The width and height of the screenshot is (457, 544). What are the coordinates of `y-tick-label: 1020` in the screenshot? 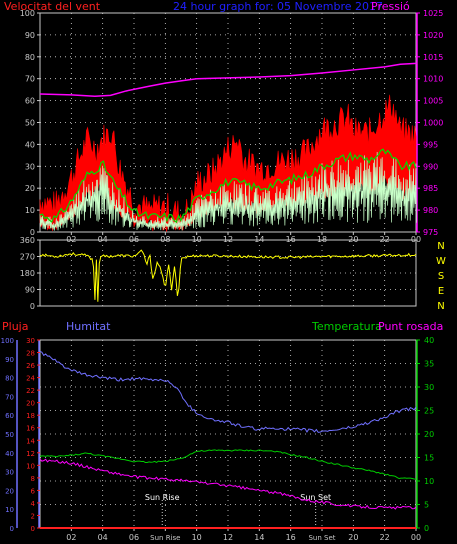 It's located at (433, 35).